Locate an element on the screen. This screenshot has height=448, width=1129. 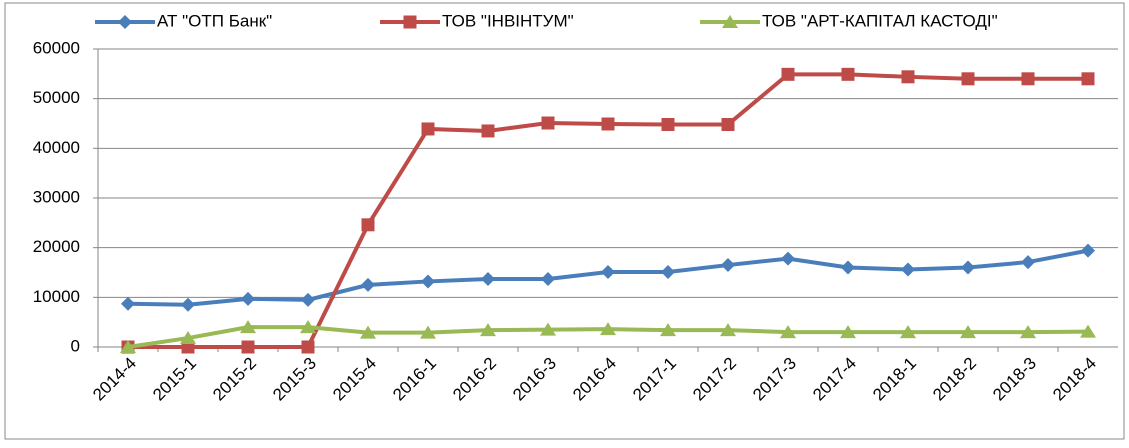
legend-label: АТ "ОТП Банк" is located at coordinates (214, 20).